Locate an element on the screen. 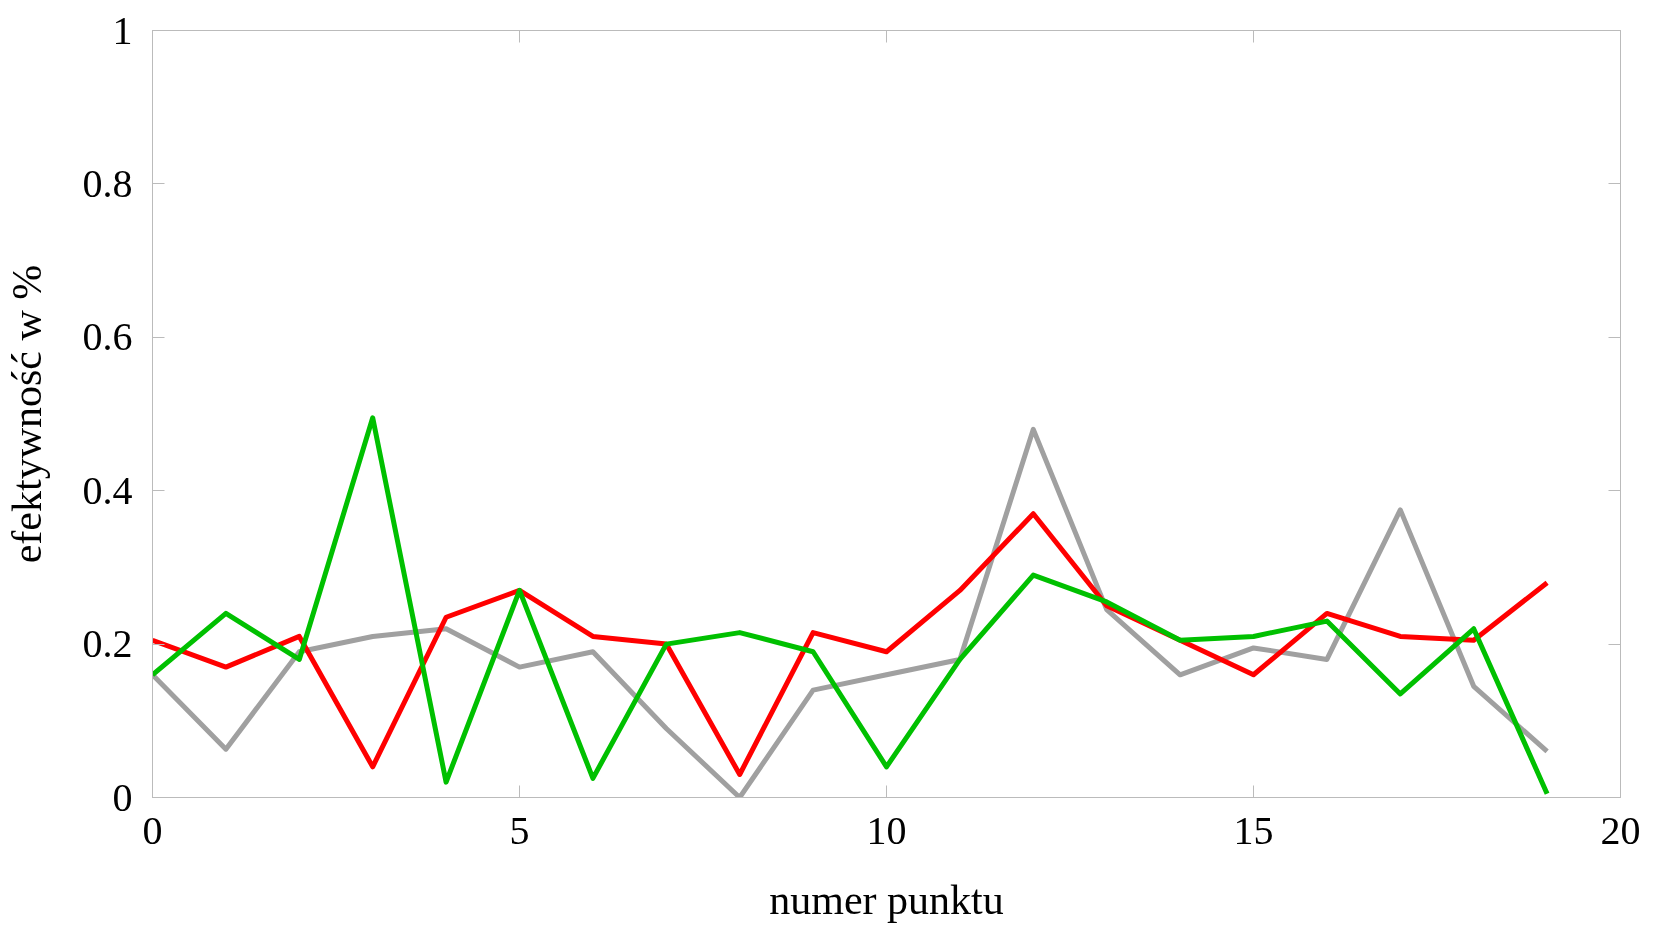 The height and width of the screenshot is (934, 1669). y-tick-label: 0.2 is located at coordinates (107, 644).